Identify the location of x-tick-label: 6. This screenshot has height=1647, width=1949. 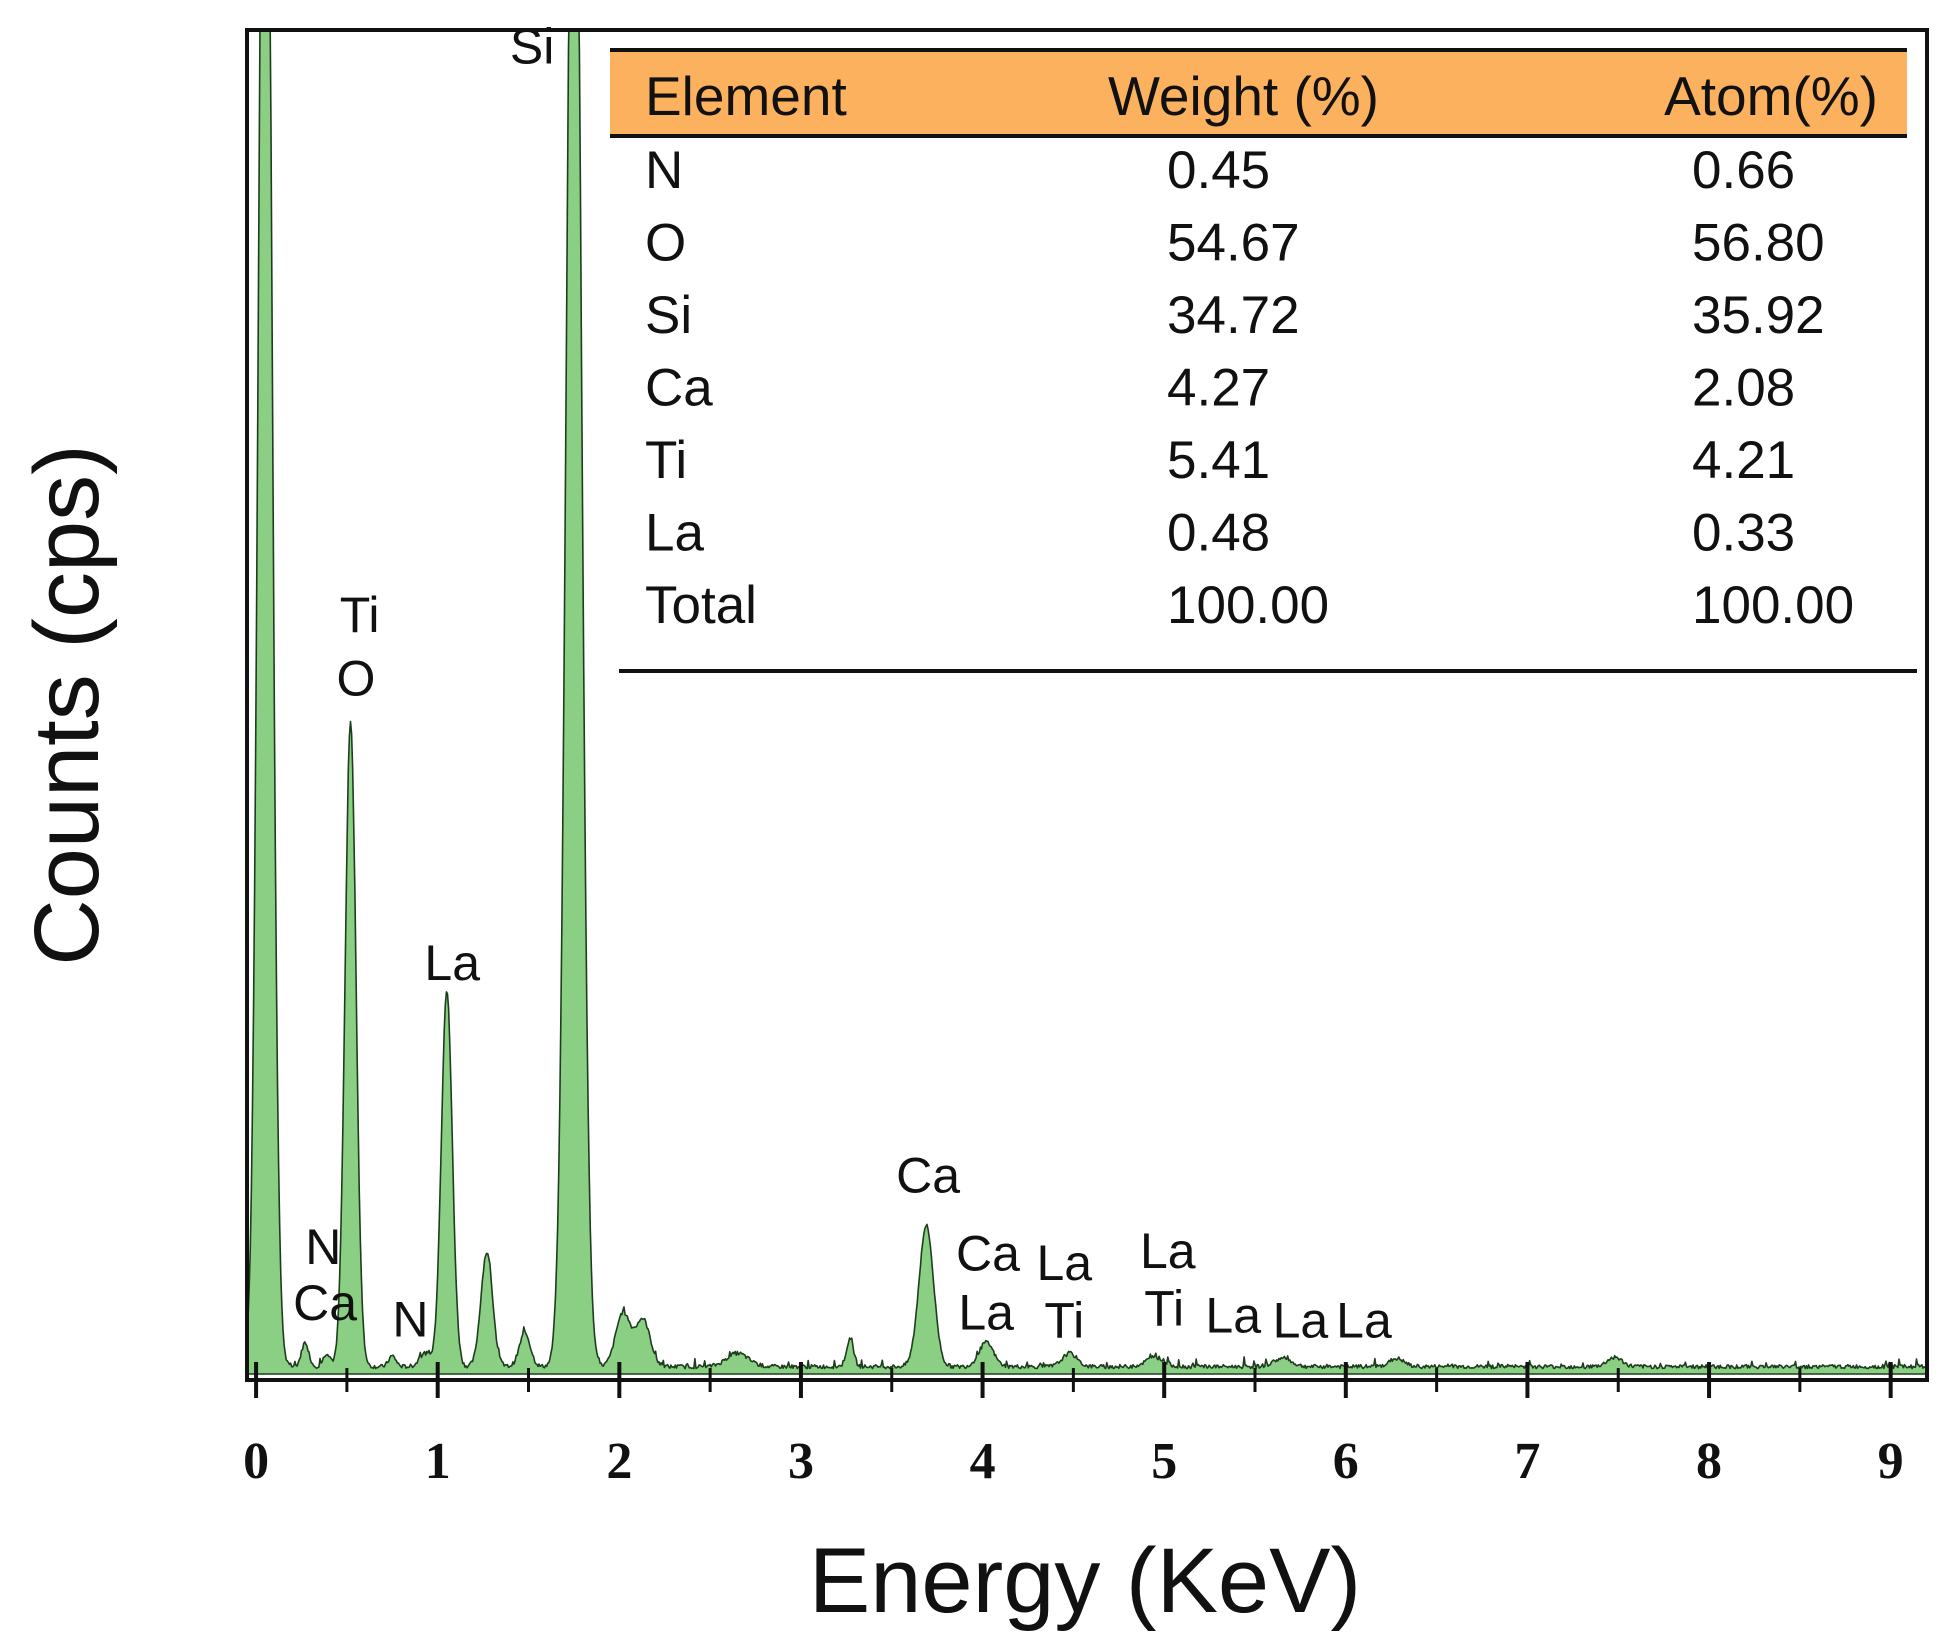
(1346, 1461).